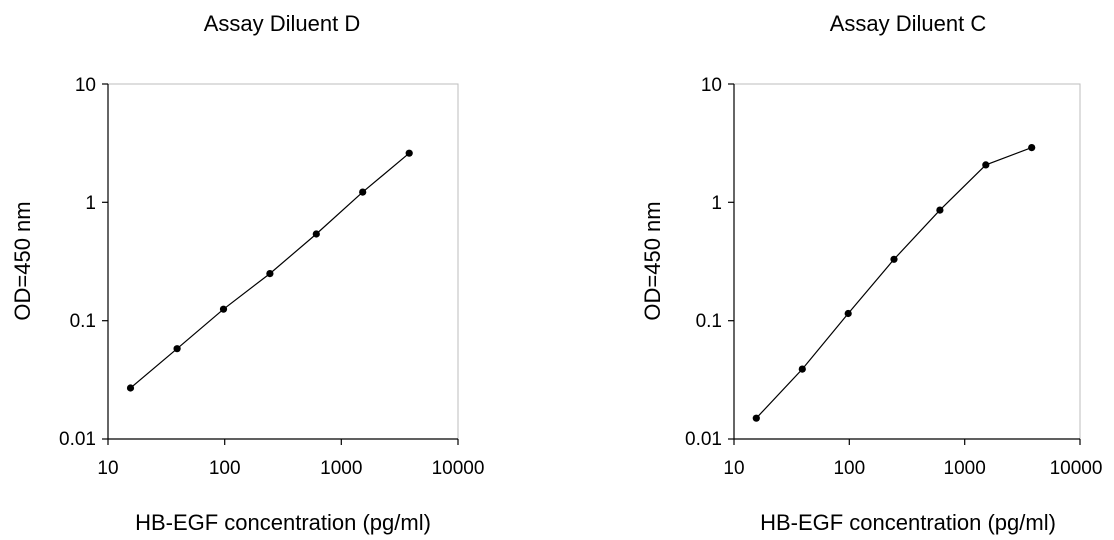 This screenshot has height=540, width=1114. What do you see at coordinates (908, 23) in the screenshot?
I see `chart-title: Assay Diluent C` at bounding box center [908, 23].